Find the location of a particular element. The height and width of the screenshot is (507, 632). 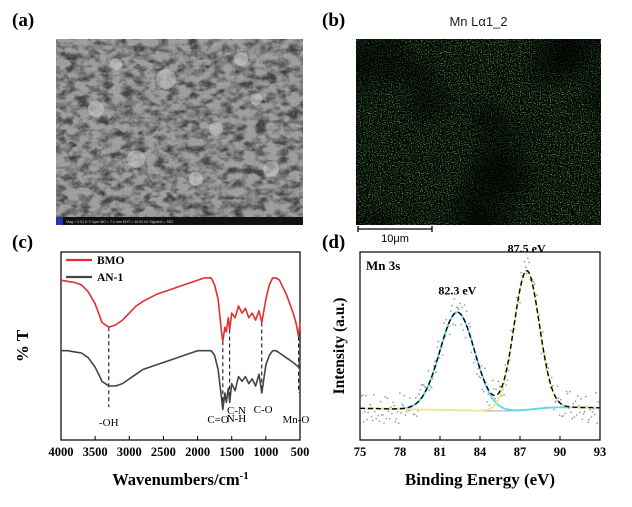

ftir-x-tick-label: 500 is located at coordinates (300, 452).